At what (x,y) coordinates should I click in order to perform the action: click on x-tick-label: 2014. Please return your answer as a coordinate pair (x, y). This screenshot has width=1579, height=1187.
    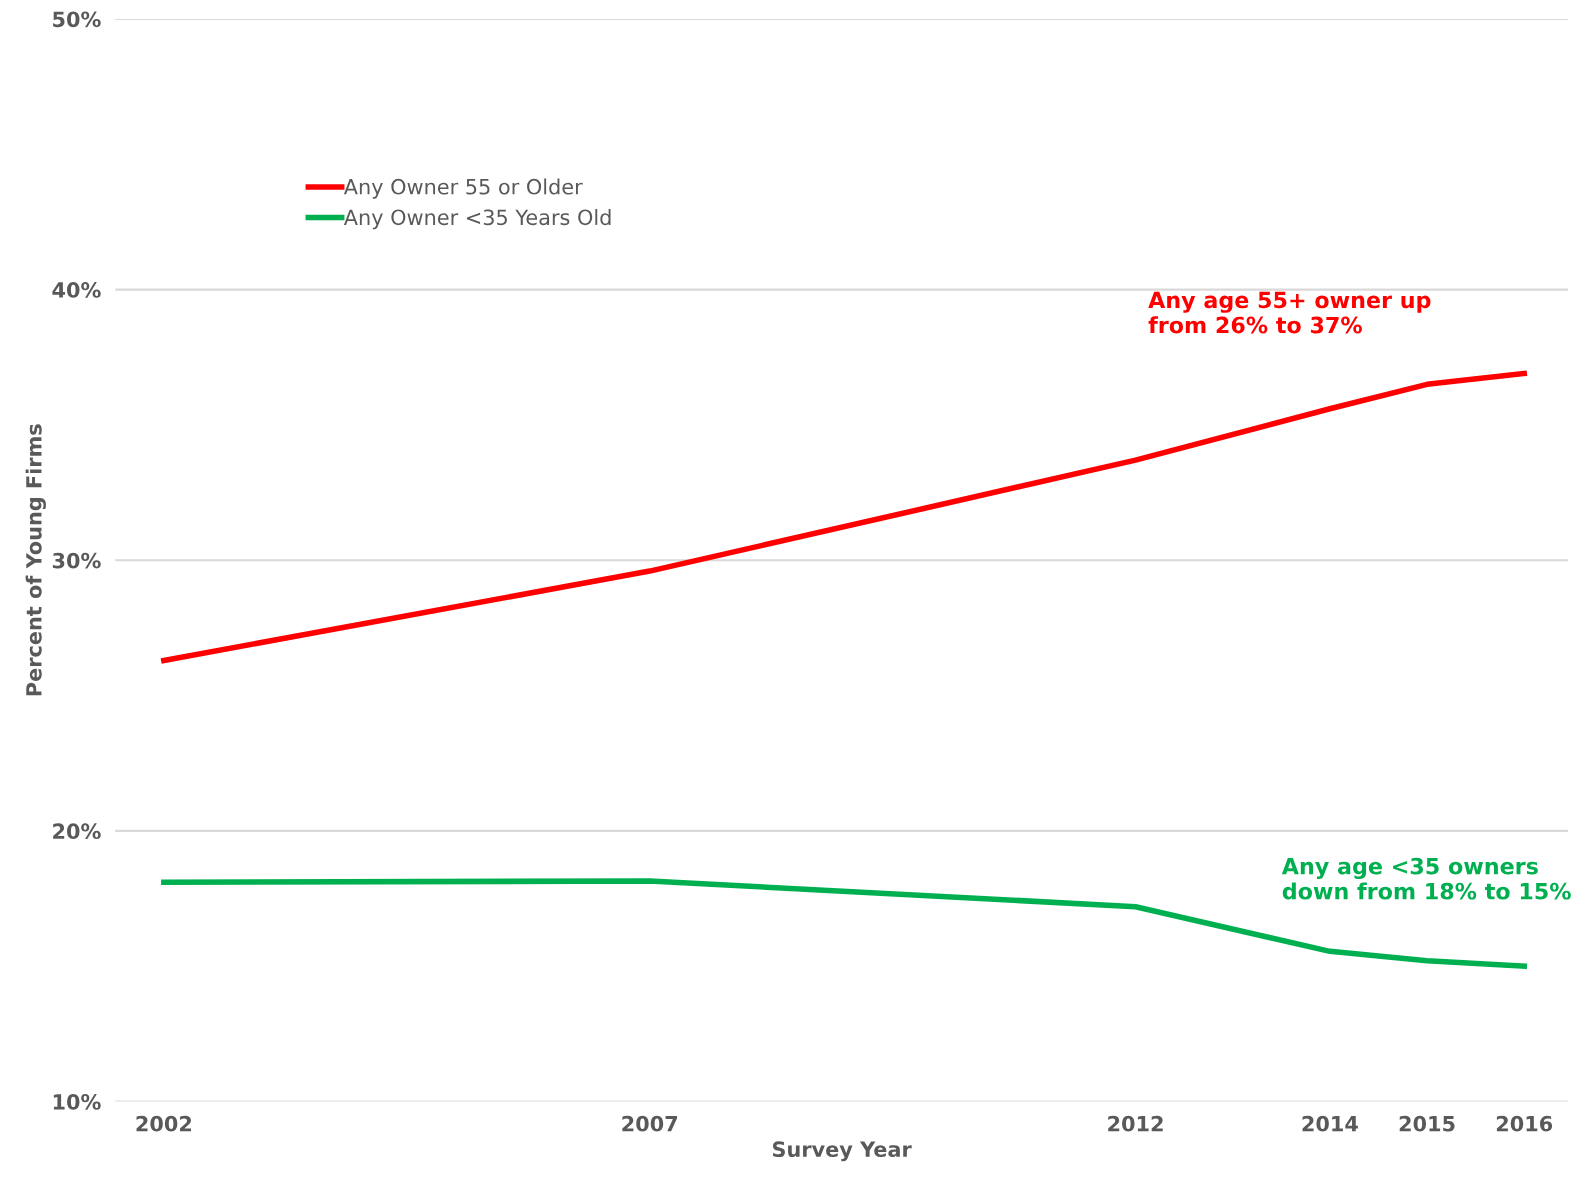
    Looking at the image, I should click on (1330, 1123).